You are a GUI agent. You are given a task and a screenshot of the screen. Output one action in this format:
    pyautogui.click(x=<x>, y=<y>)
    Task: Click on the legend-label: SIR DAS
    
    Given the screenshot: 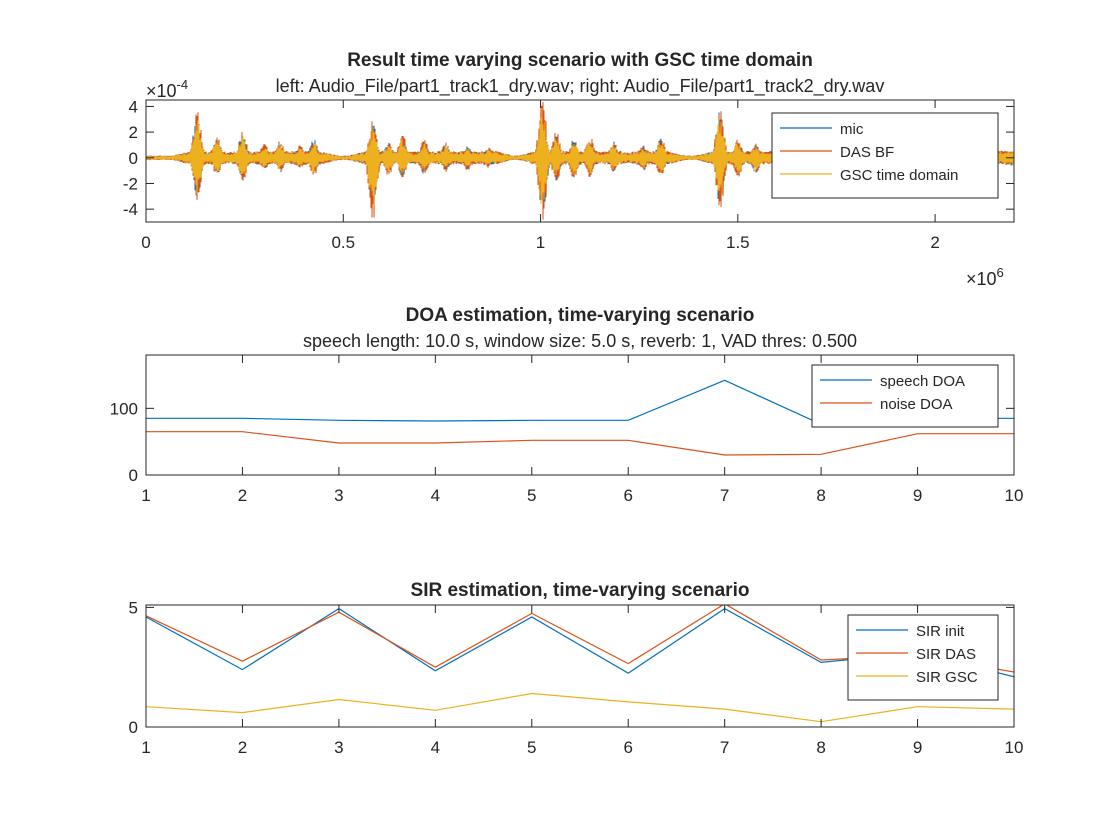 What is the action you would take?
    pyautogui.click(x=946, y=654)
    